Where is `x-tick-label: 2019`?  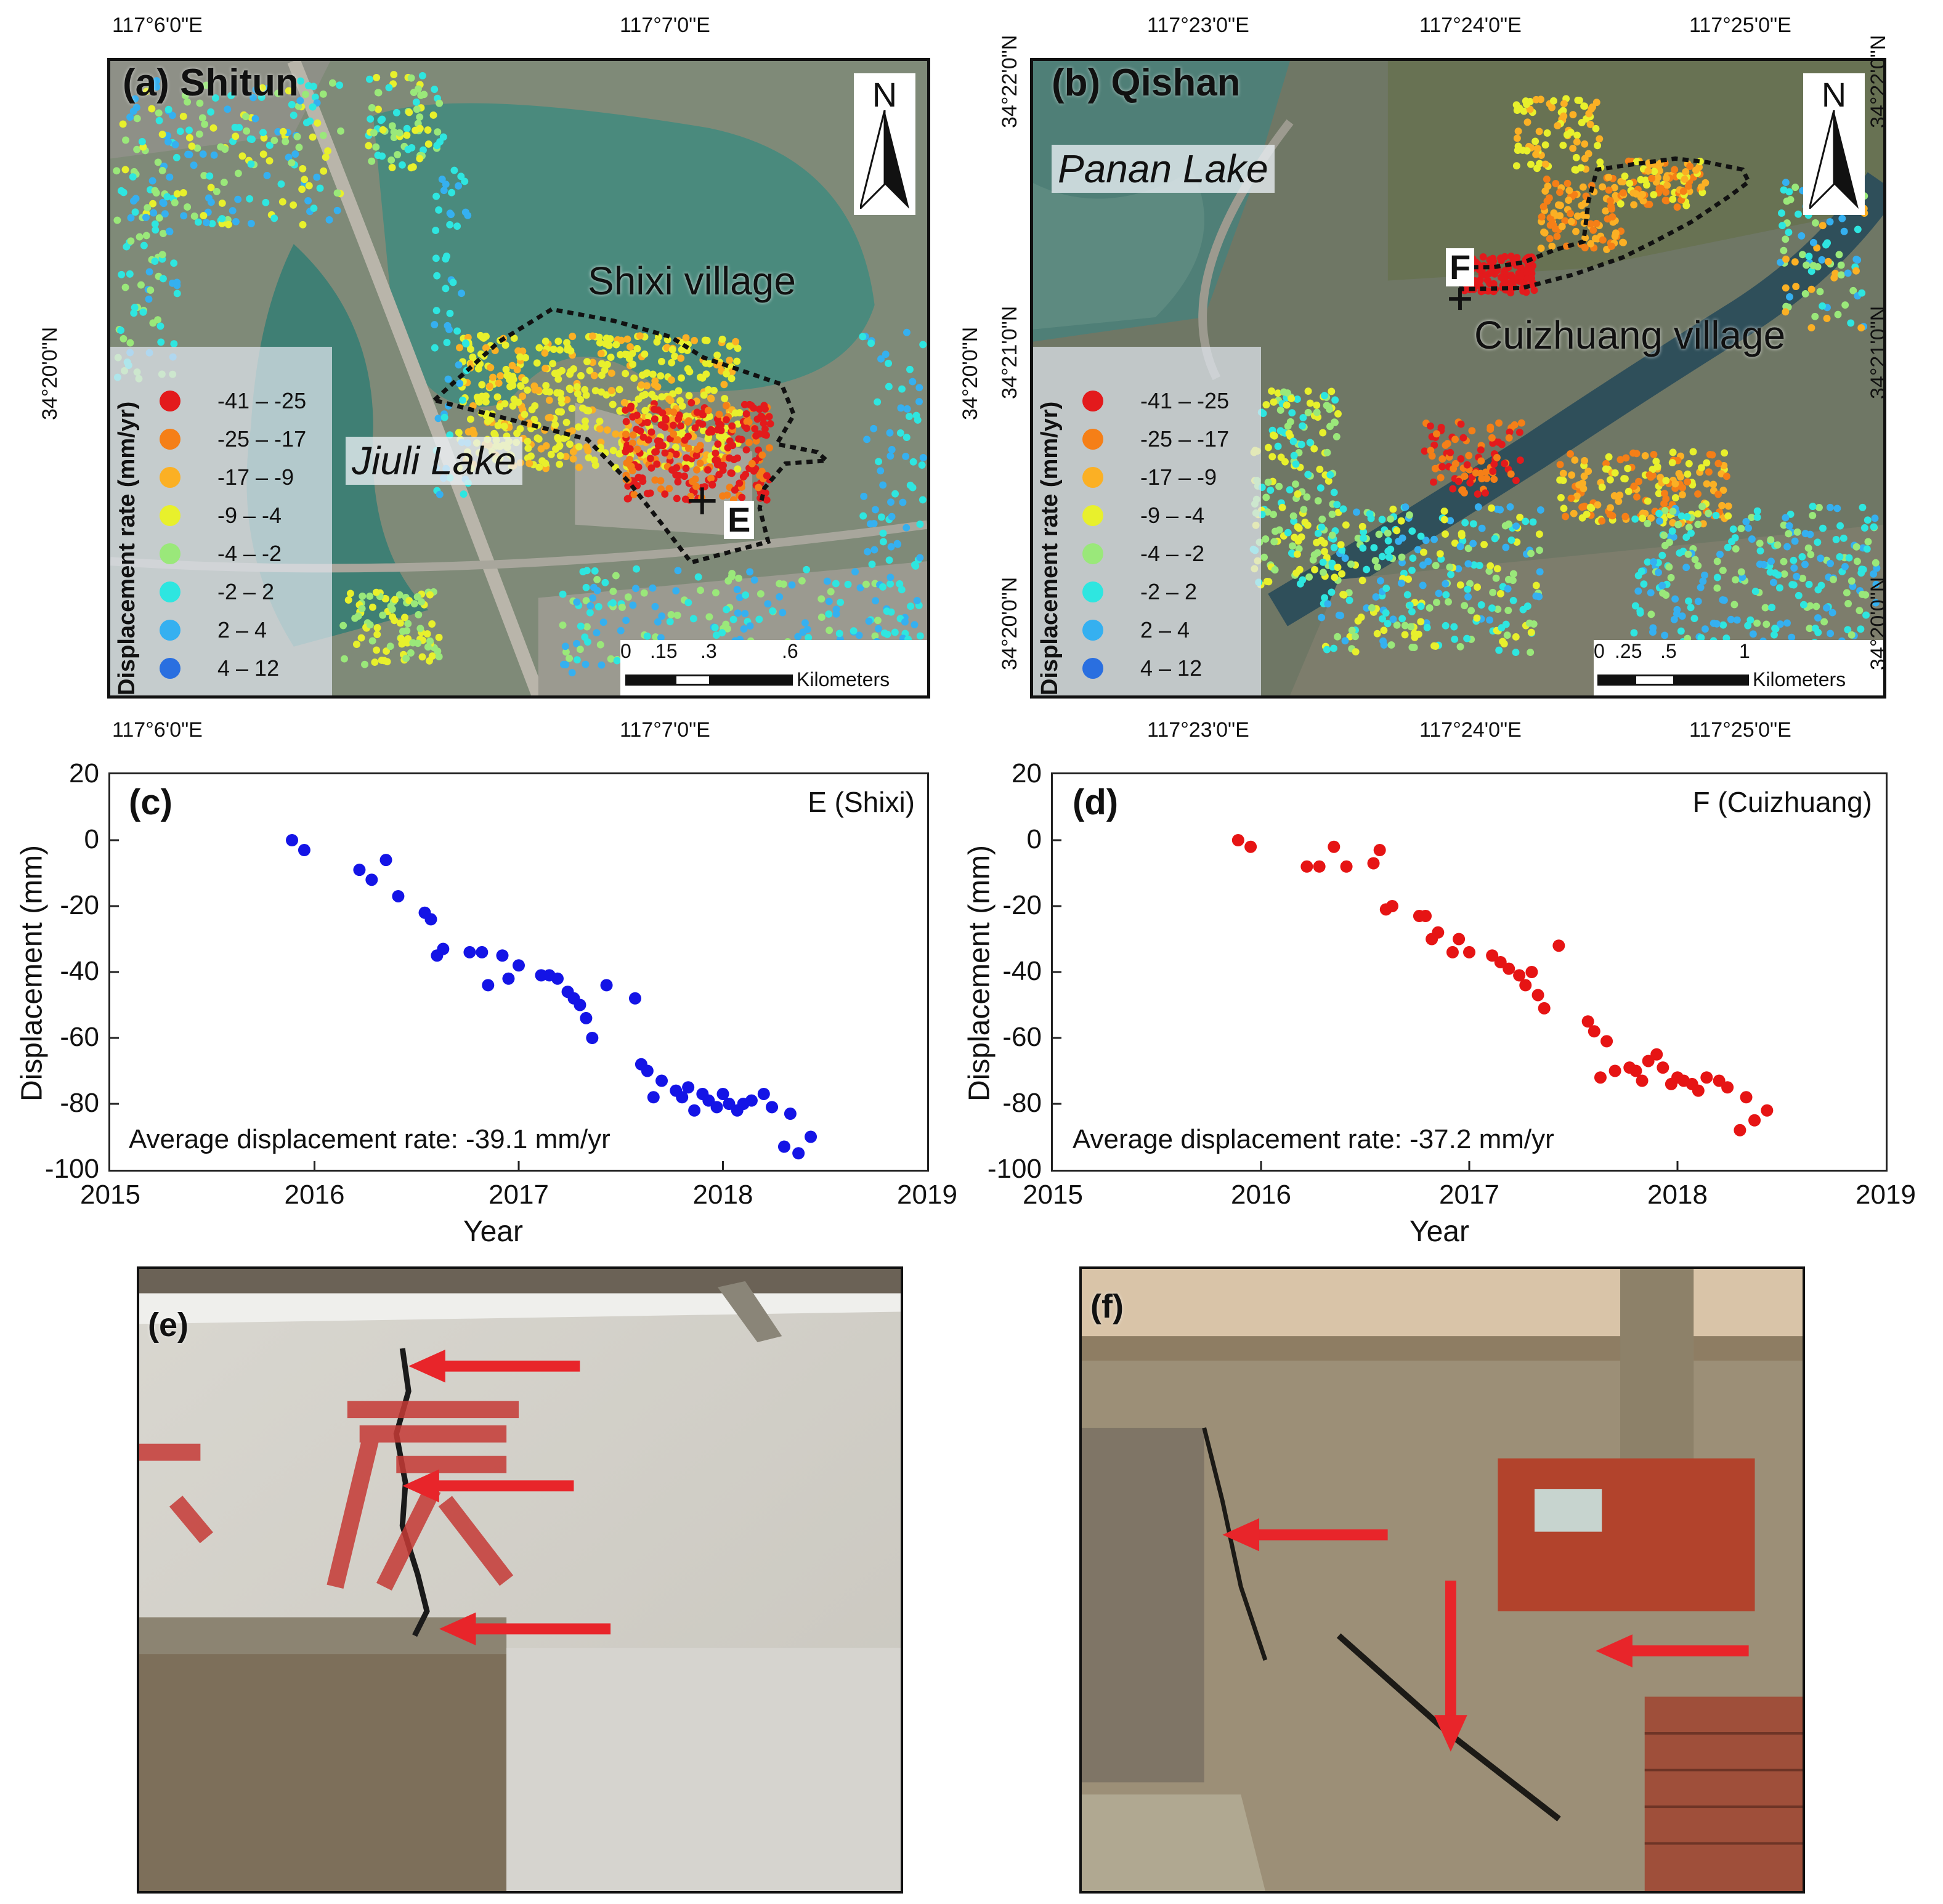 x-tick-label: 2019 is located at coordinates (1886, 1195).